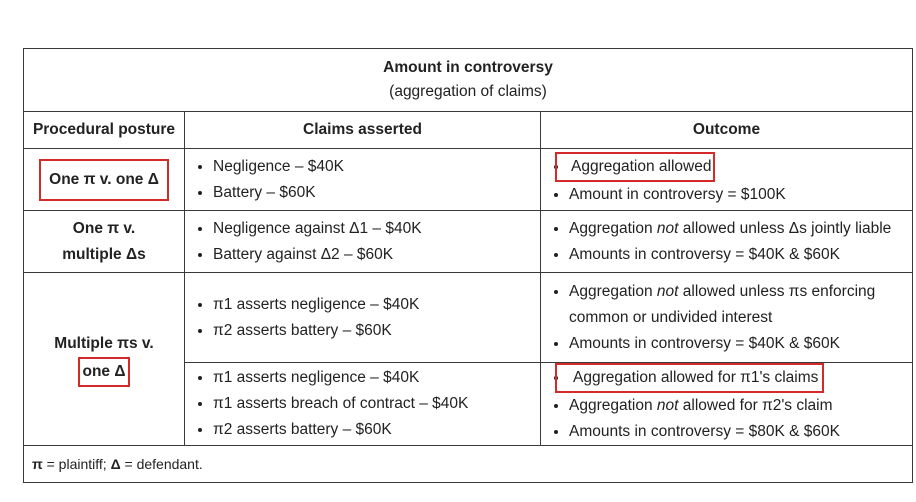 This screenshot has width=916, height=502. Describe the element at coordinates (376, 404) in the screenshot. I see `list-item: π1 asserts breach of contract – $40K` at that location.